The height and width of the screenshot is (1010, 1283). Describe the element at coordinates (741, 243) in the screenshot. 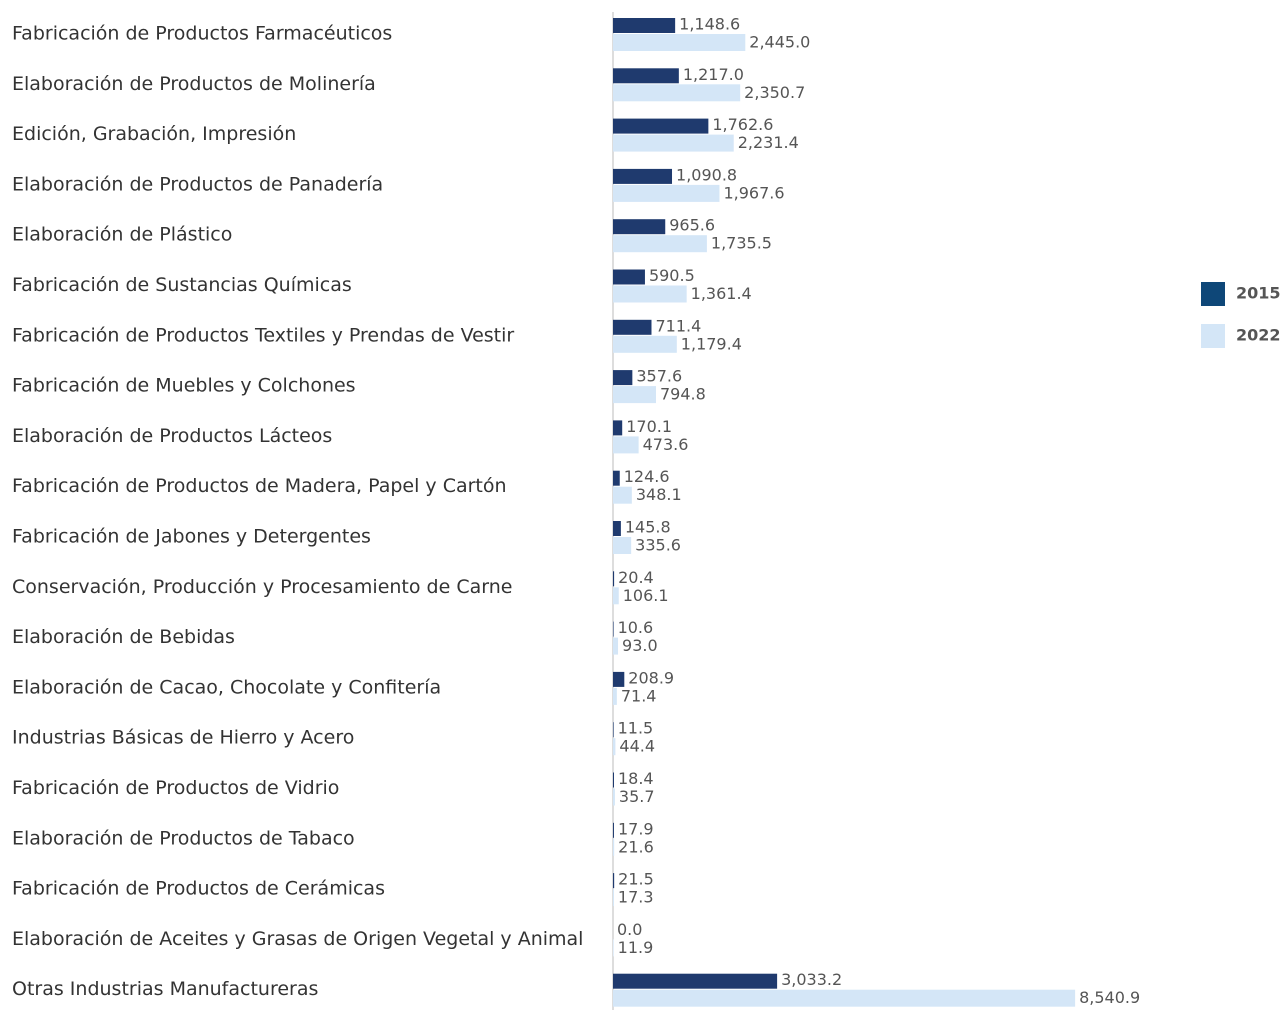

I see `value-label: 1,735.5` at that location.